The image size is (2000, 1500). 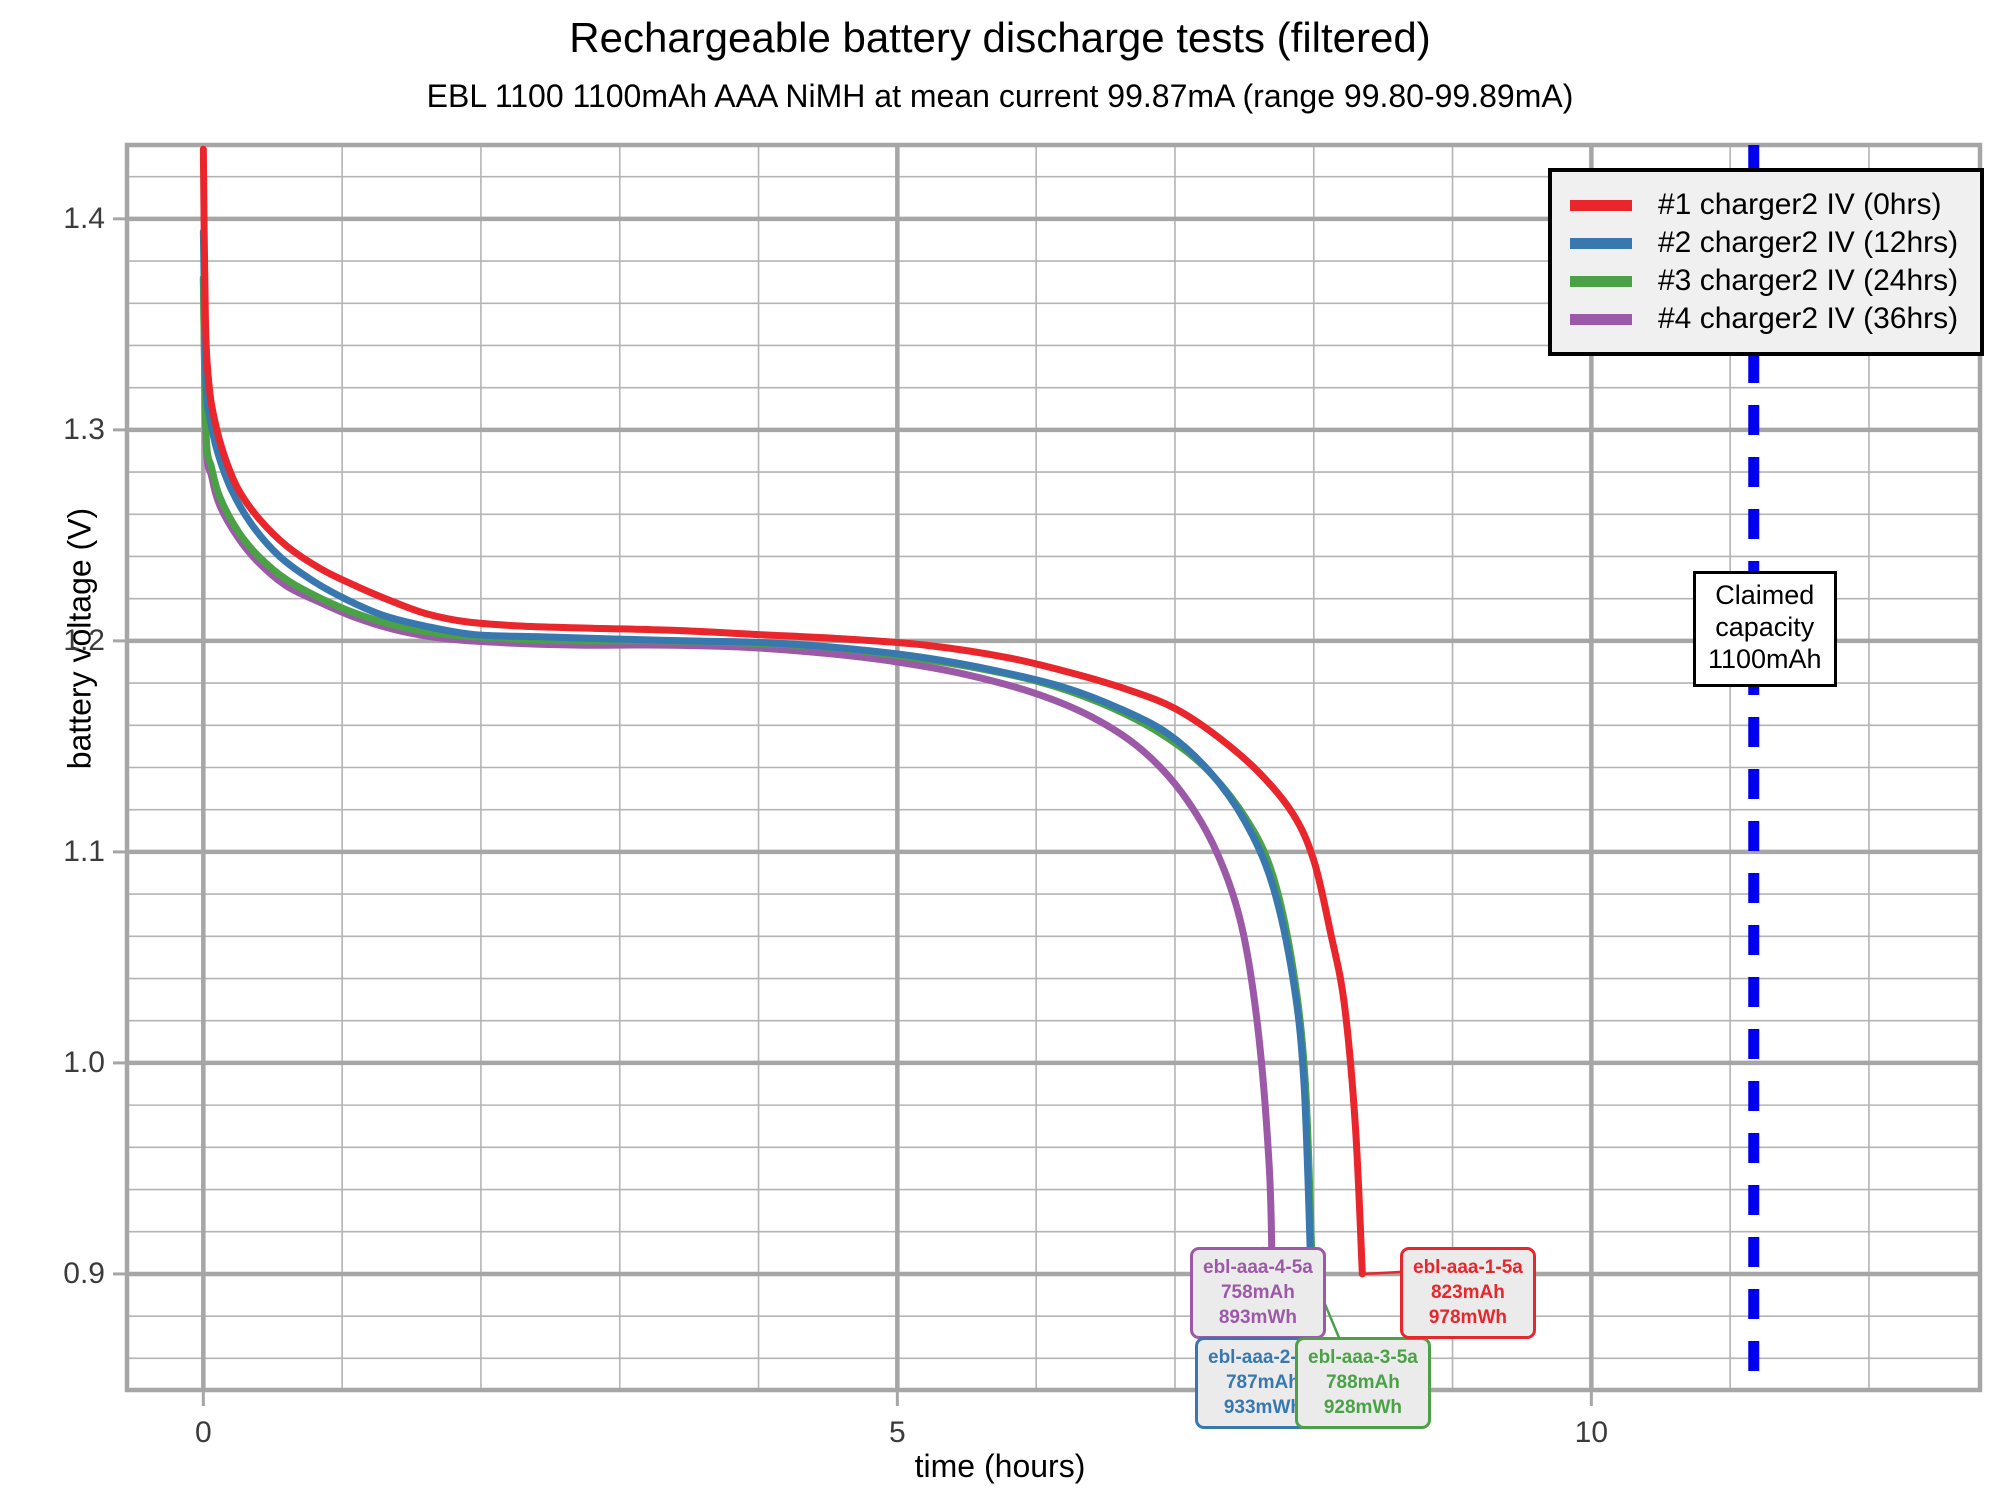 I want to click on legend-item-label: #3 charger2 IV (24hrs), so click(x=1808, y=280).